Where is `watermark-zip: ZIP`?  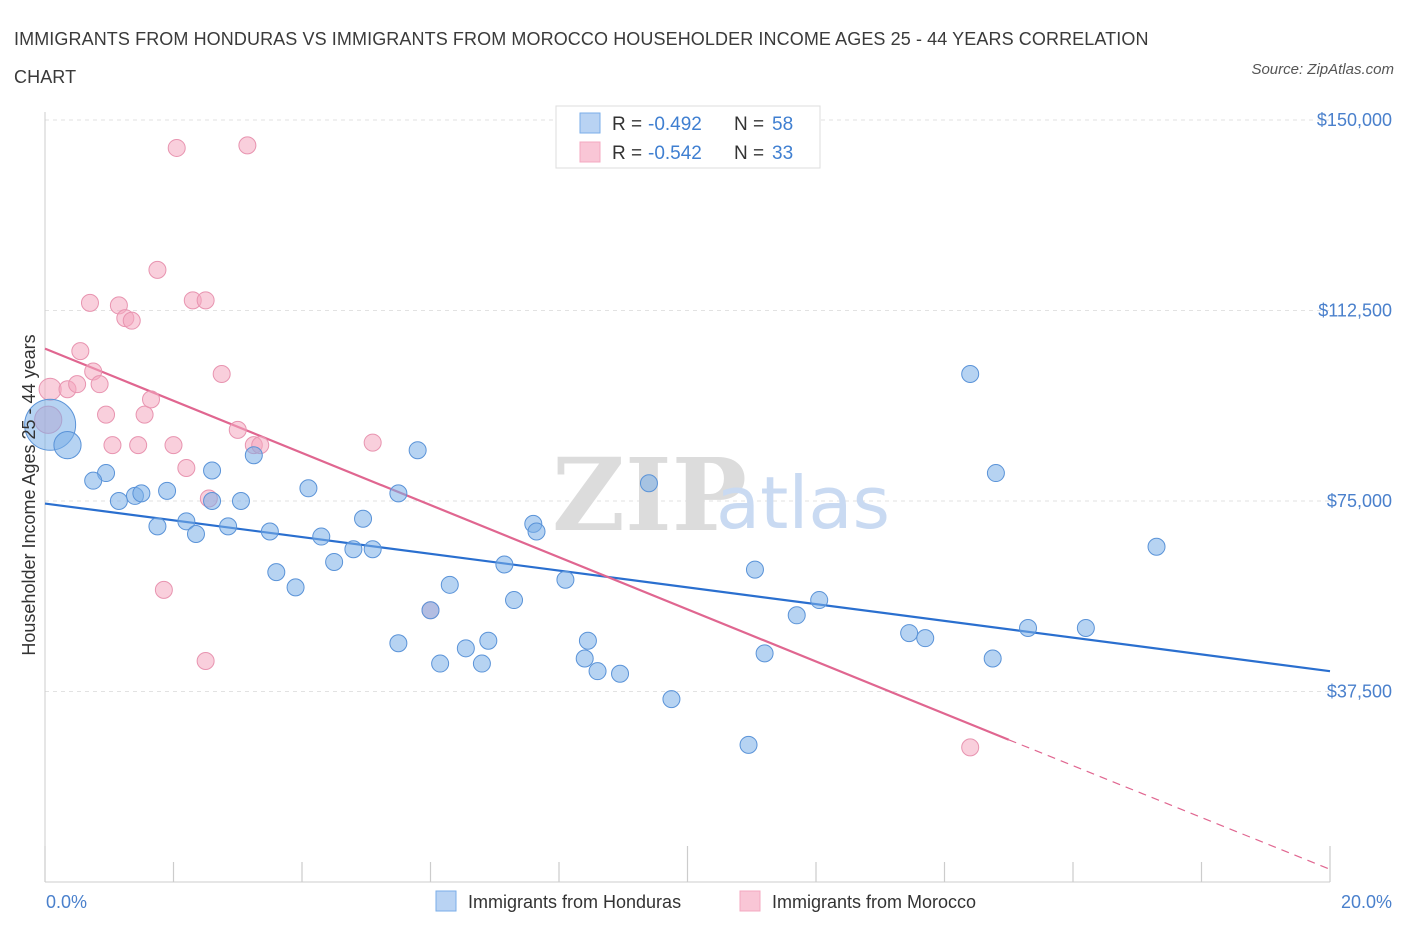
watermark-zip: ZIP is located at coordinates (649, 495).